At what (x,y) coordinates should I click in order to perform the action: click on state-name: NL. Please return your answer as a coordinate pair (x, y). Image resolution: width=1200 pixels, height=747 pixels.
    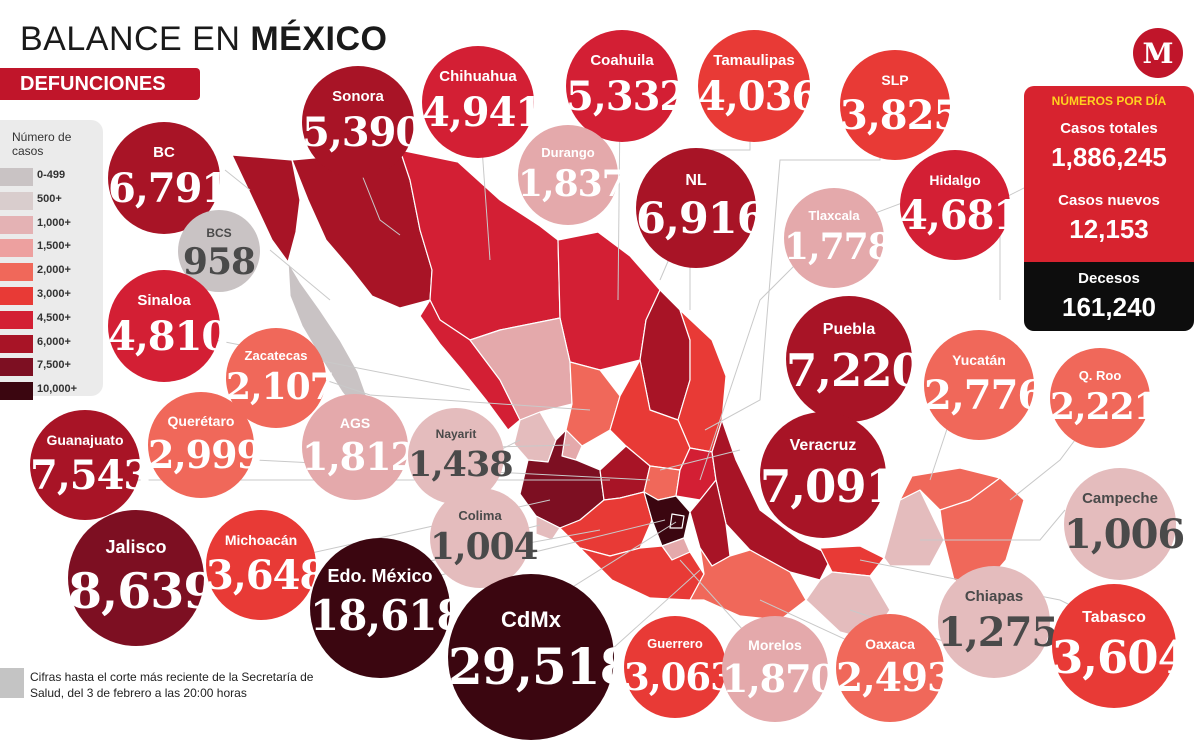
    Looking at the image, I should click on (696, 180).